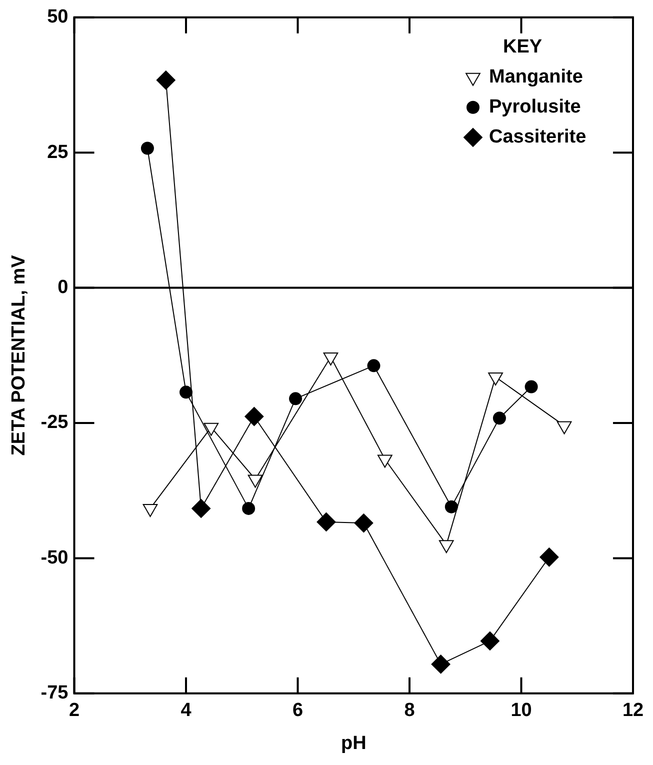  I want to click on x-axis-title: pH, so click(353, 743).